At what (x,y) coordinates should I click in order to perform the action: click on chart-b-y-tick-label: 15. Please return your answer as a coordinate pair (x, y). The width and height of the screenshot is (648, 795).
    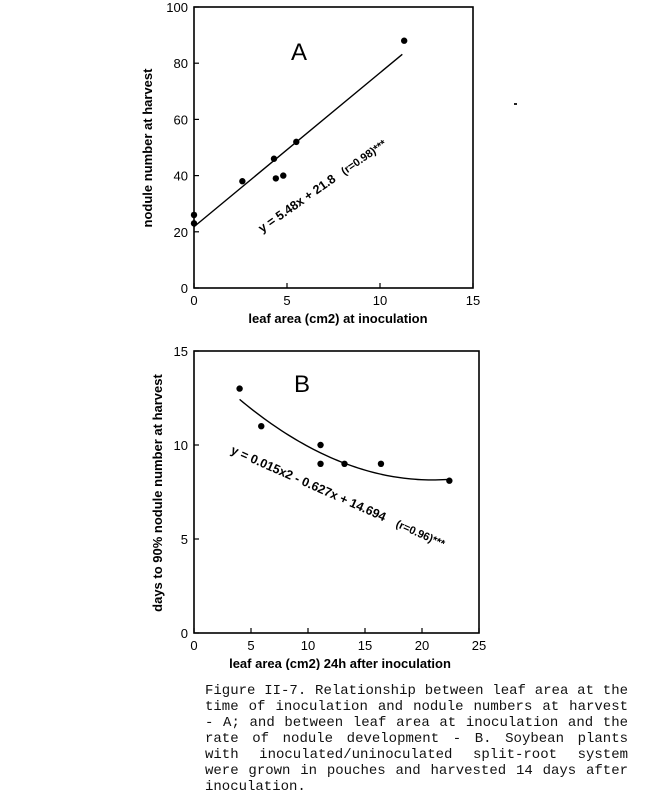
    Looking at the image, I should click on (181, 351).